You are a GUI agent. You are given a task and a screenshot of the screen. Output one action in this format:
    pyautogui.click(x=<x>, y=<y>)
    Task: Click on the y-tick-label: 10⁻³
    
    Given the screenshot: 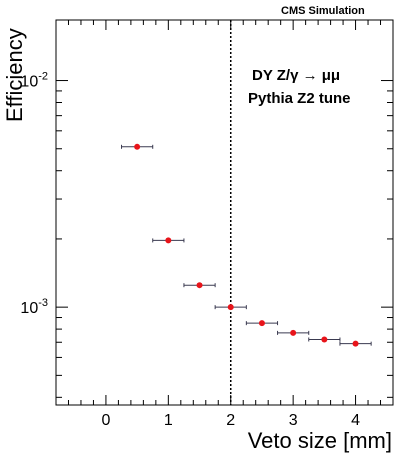 What is the action you would take?
    pyautogui.click(x=34, y=307)
    